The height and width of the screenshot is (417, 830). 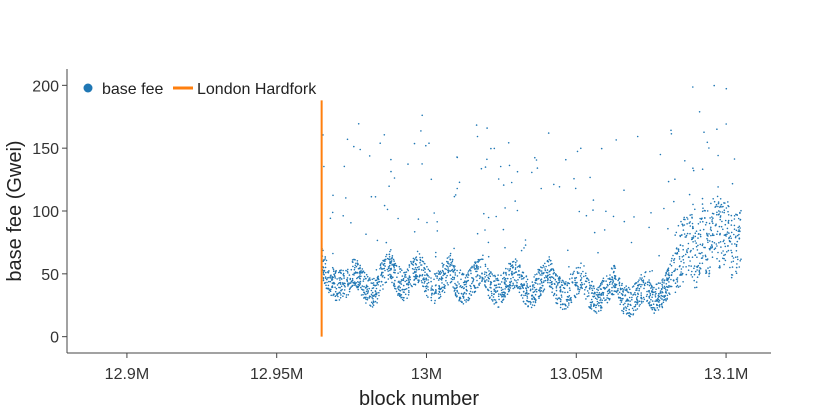 What do you see at coordinates (426, 374) in the screenshot?
I see `x-tick-label: 13M` at bounding box center [426, 374].